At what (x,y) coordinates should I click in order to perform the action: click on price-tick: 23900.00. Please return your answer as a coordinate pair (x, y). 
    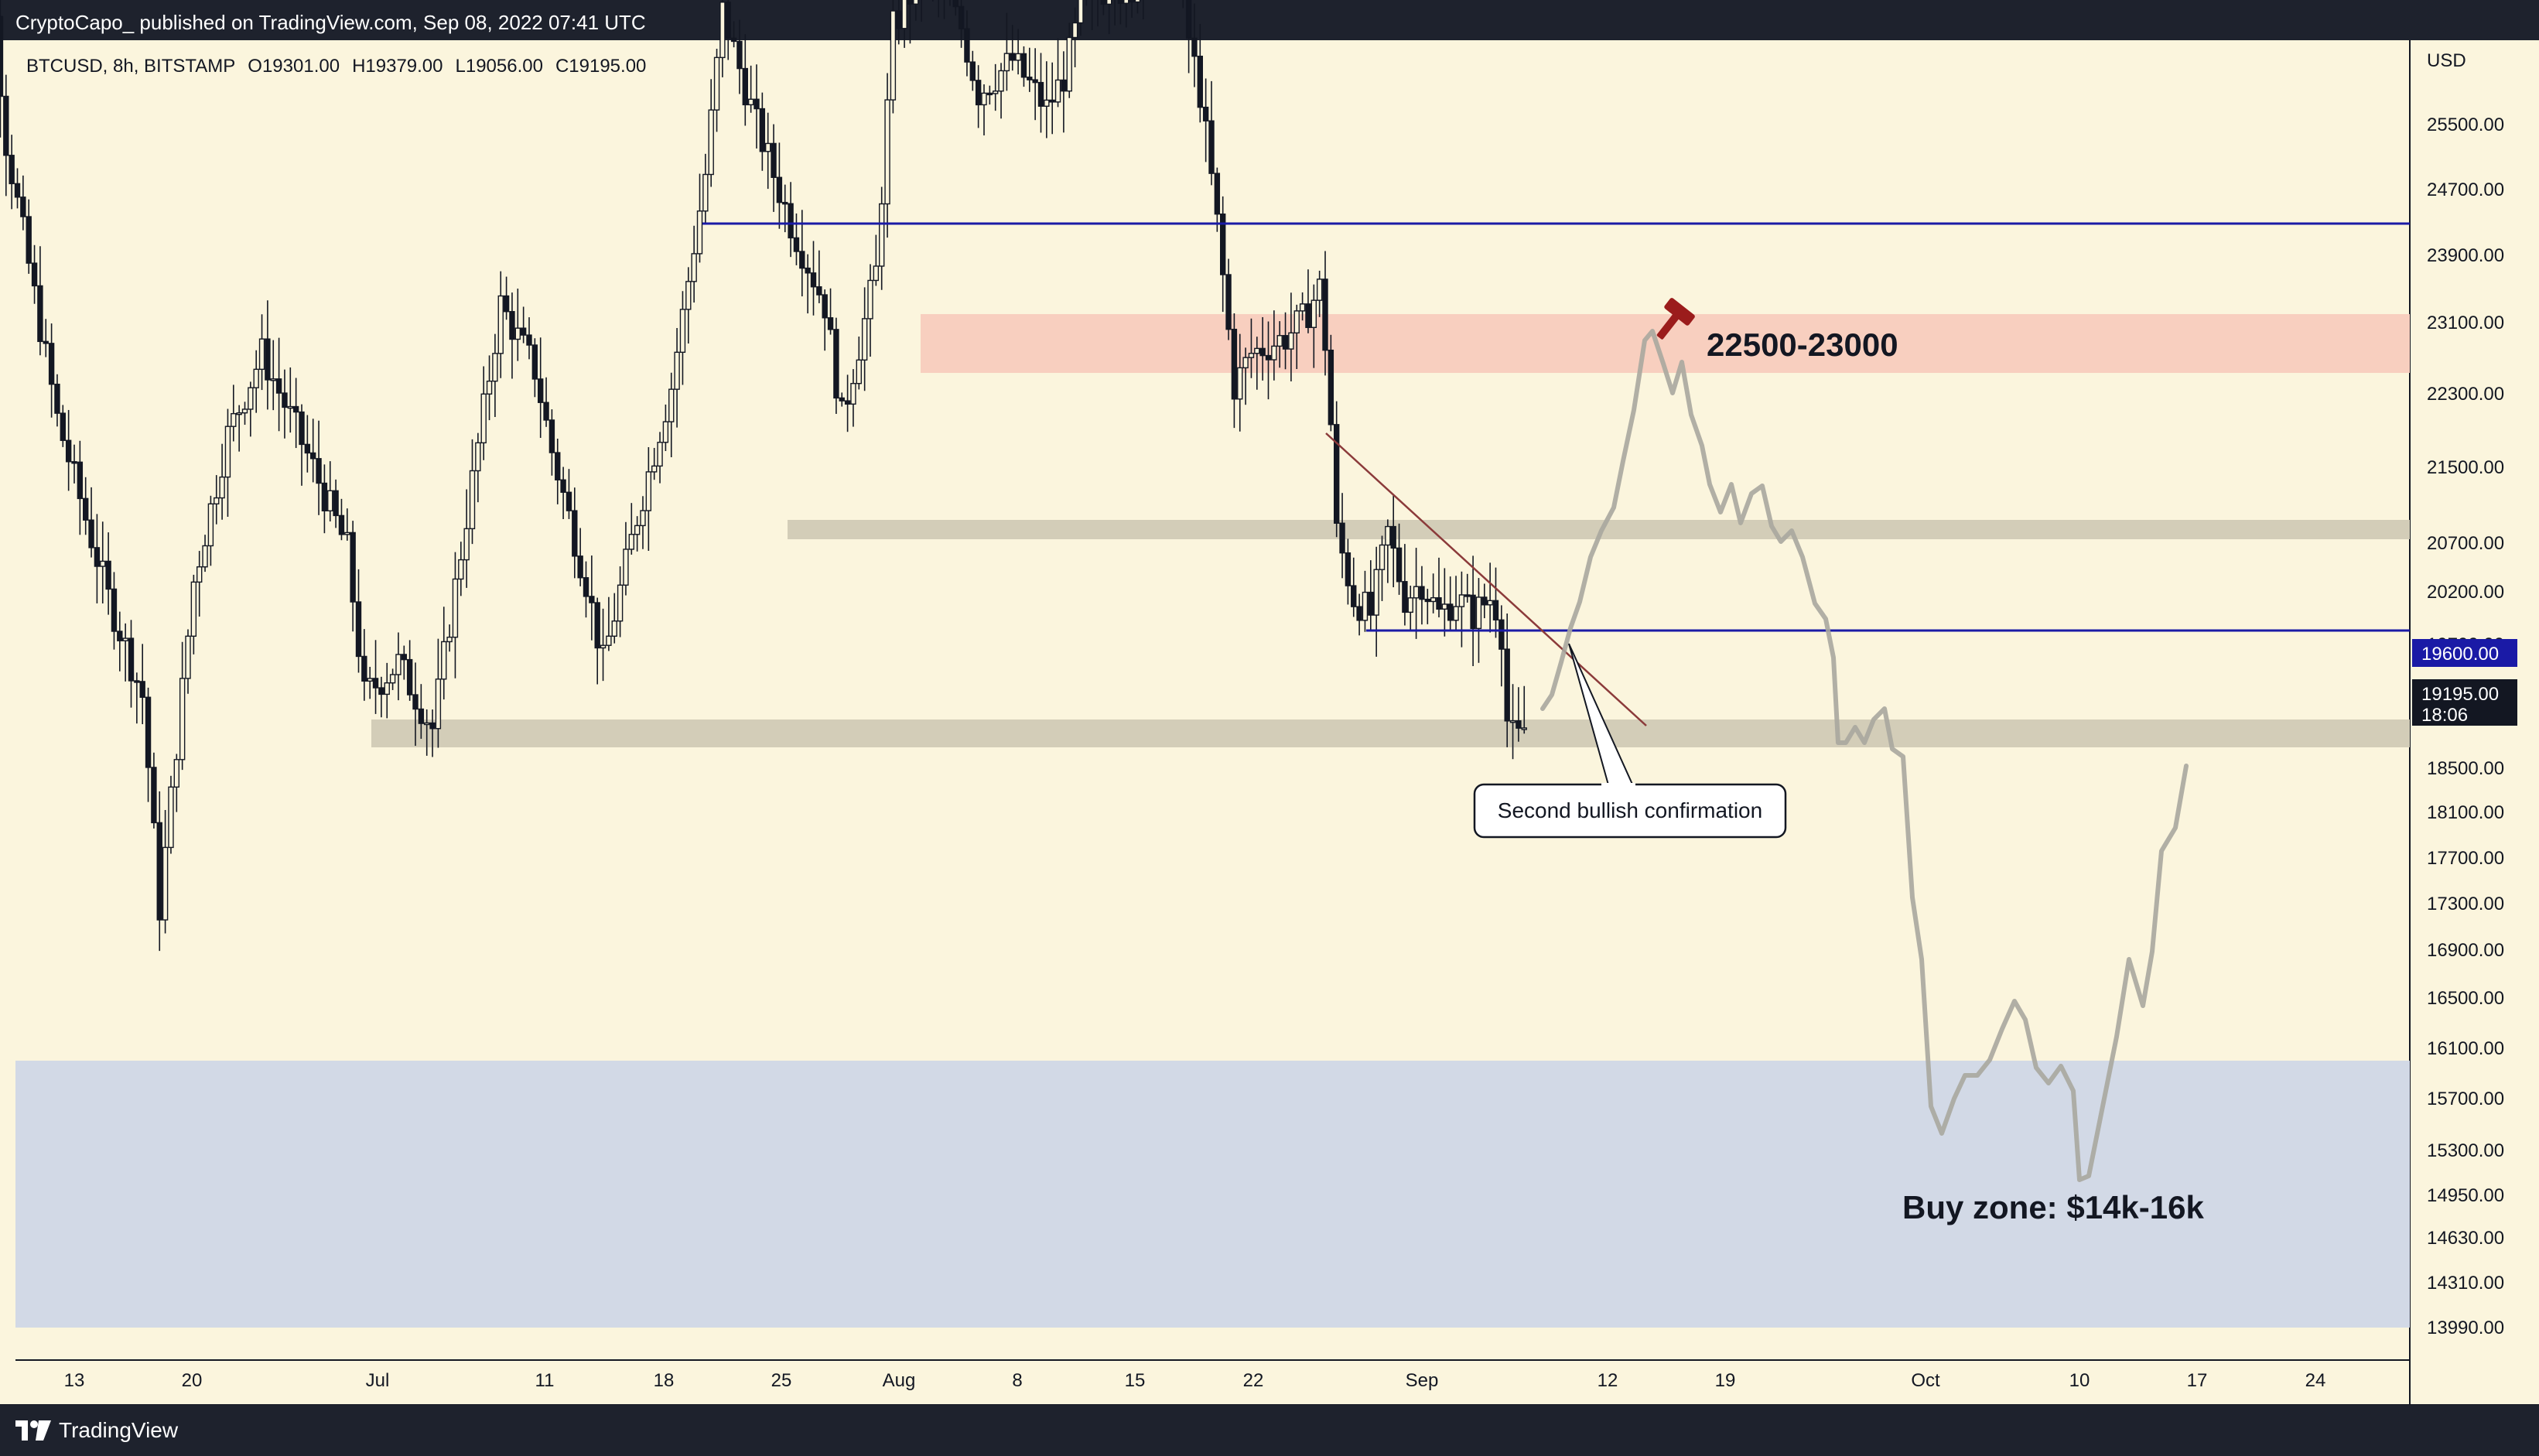
    Looking at the image, I should click on (2465, 256).